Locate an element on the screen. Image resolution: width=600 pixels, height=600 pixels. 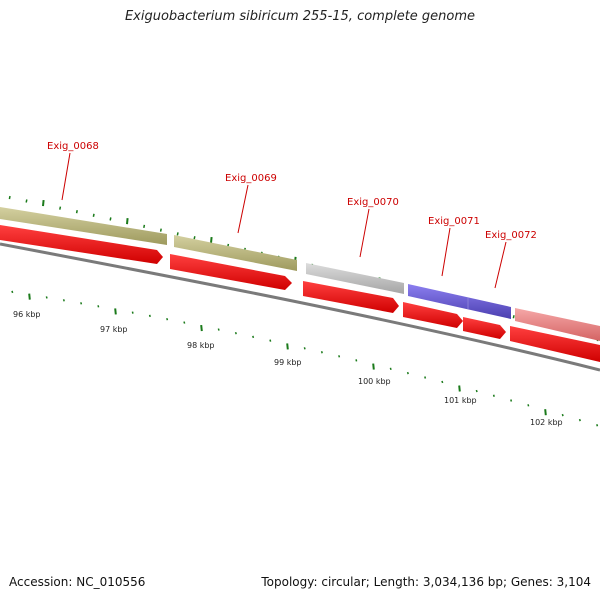
kbp-label: 99 kbp is located at coordinates (288, 362).